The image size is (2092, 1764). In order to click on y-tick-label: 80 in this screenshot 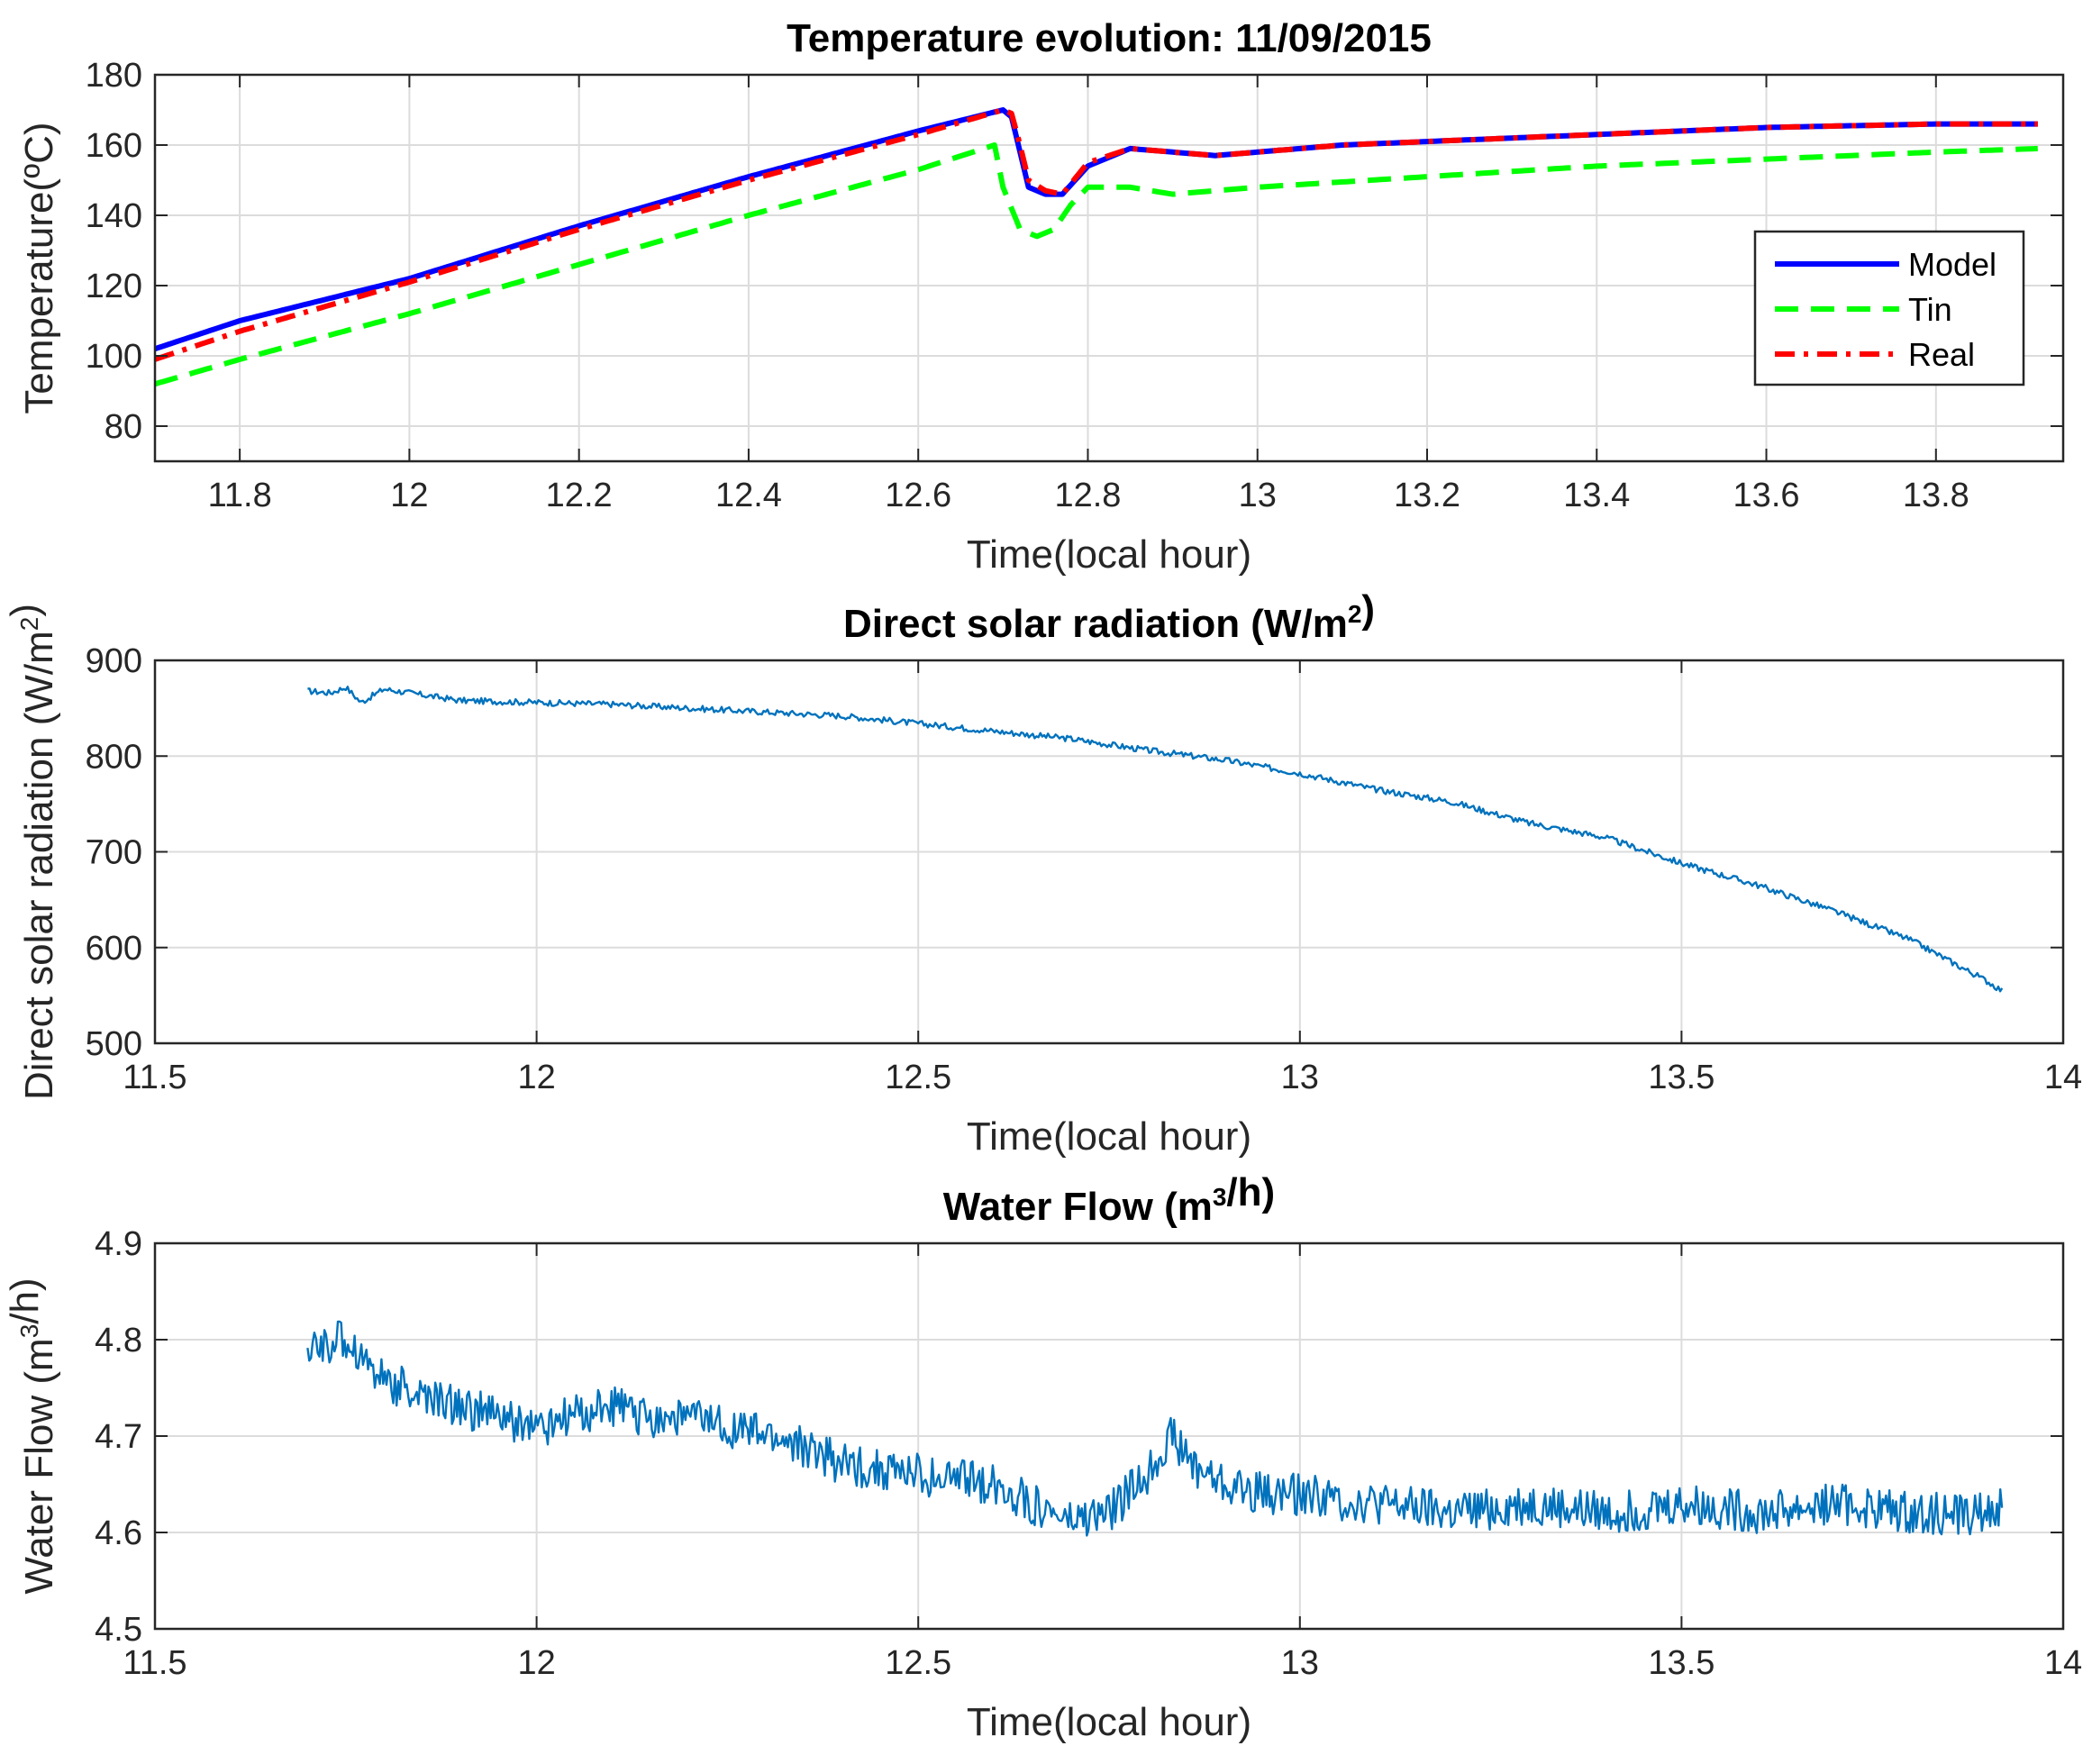, I will do `click(123, 427)`.